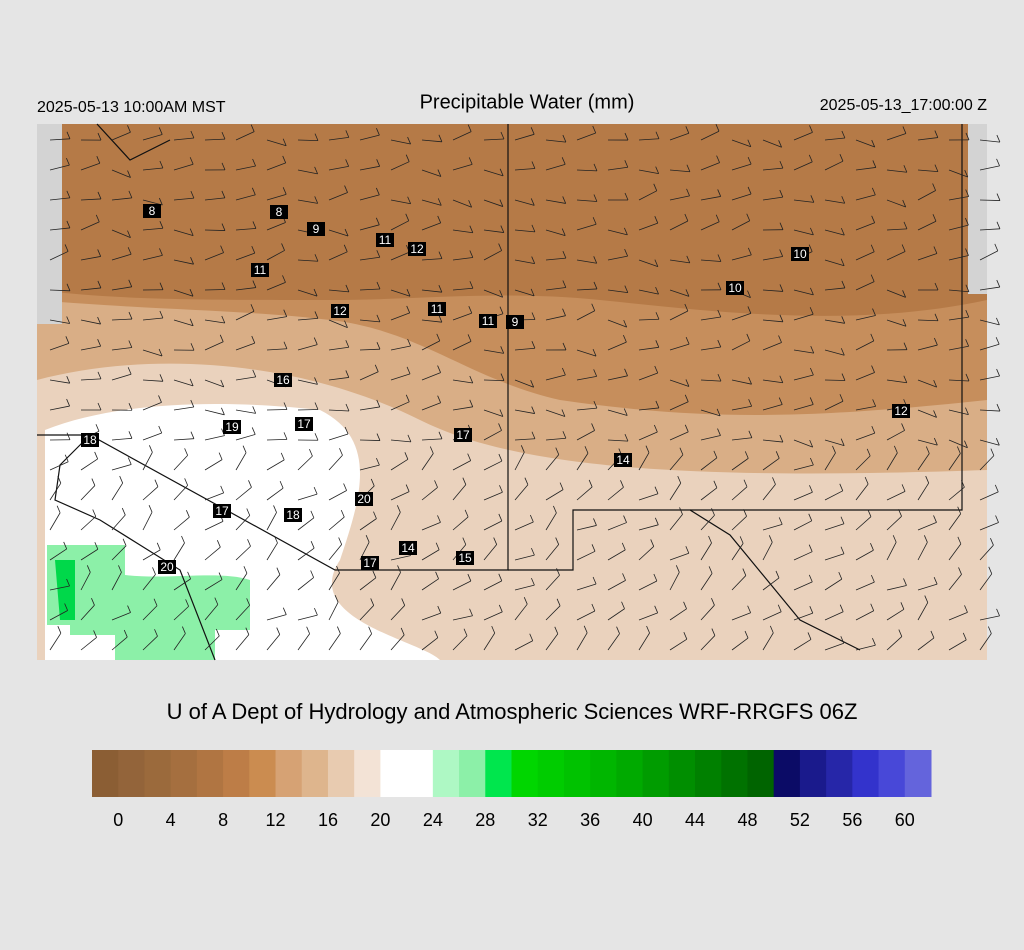  What do you see at coordinates (283, 380) in the screenshot?
I see `station-value: 16` at bounding box center [283, 380].